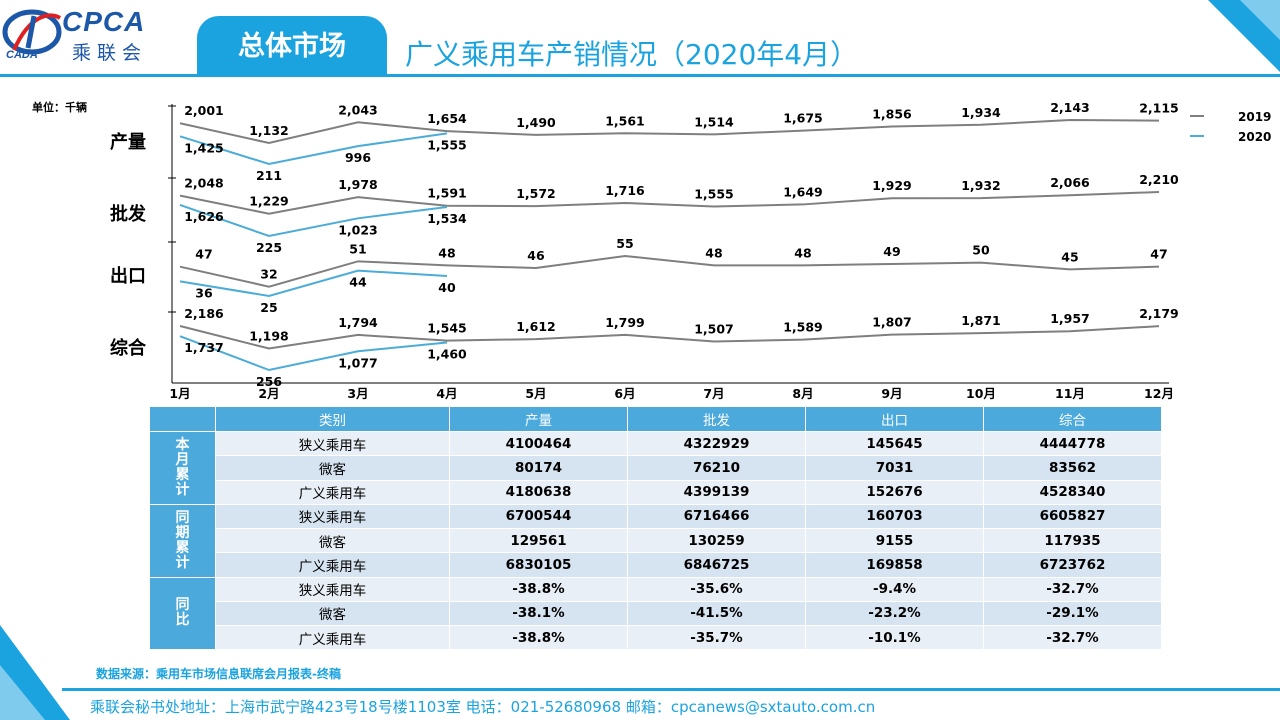  I want to click on value-cell: -10.1%, so click(894, 638).